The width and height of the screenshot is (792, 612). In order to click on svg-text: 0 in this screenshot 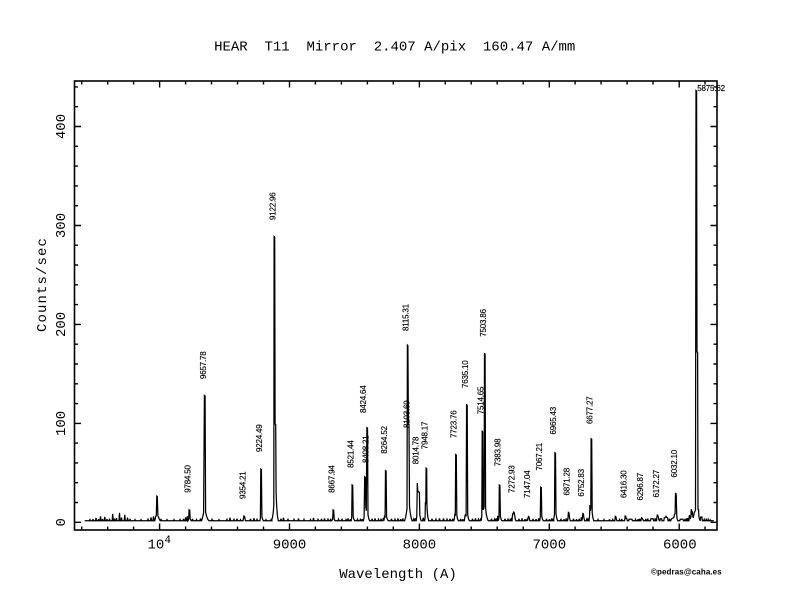, I will do `click(62, 522)`.